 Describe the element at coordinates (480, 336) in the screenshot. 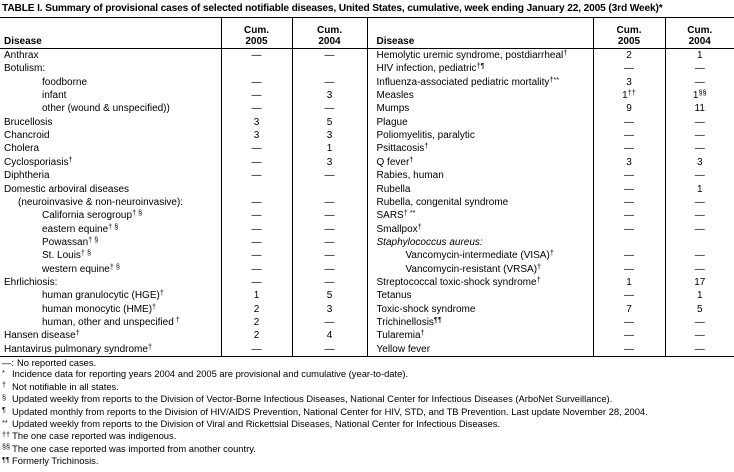

I see `disease-cell: Tularemia†` at that location.